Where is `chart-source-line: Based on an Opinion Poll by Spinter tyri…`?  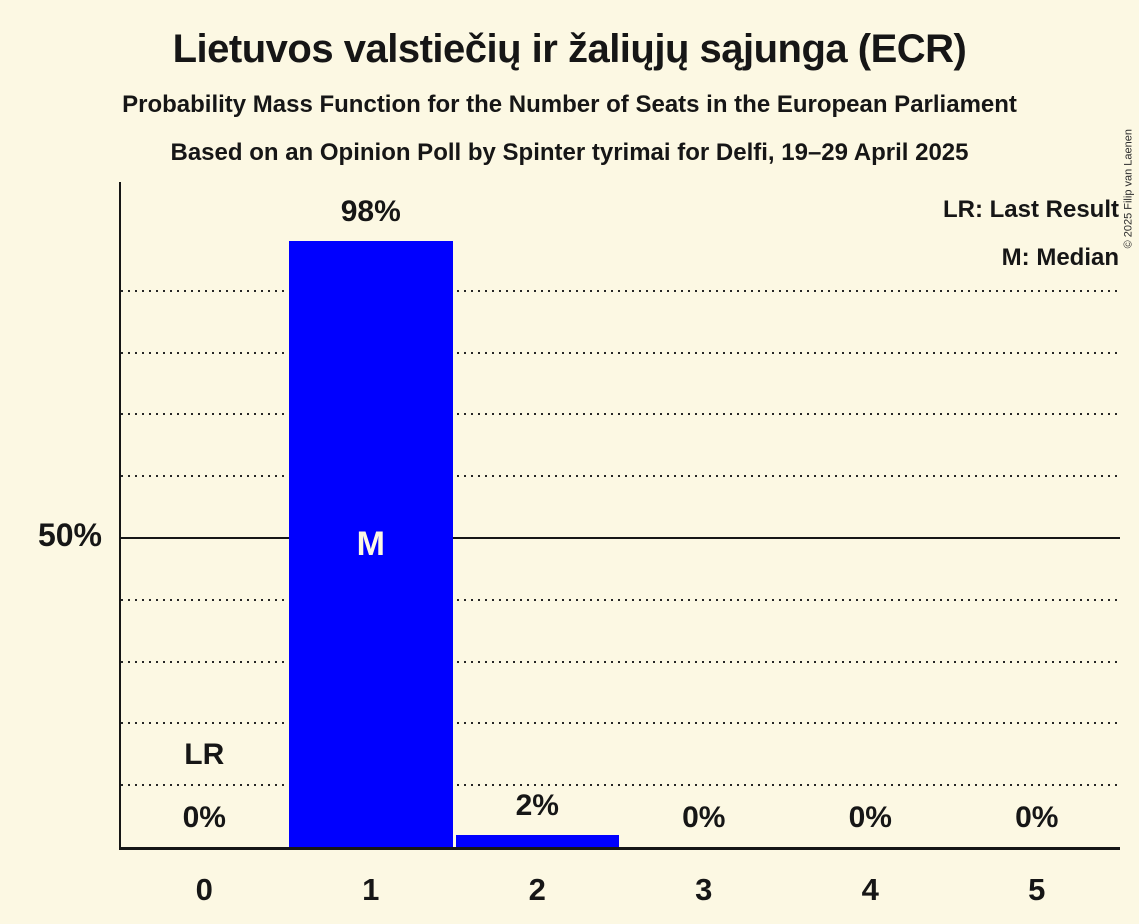 chart-source-line: Based on an Opinion Poll by Spinter tyri… is located at coordinates (569, 152).